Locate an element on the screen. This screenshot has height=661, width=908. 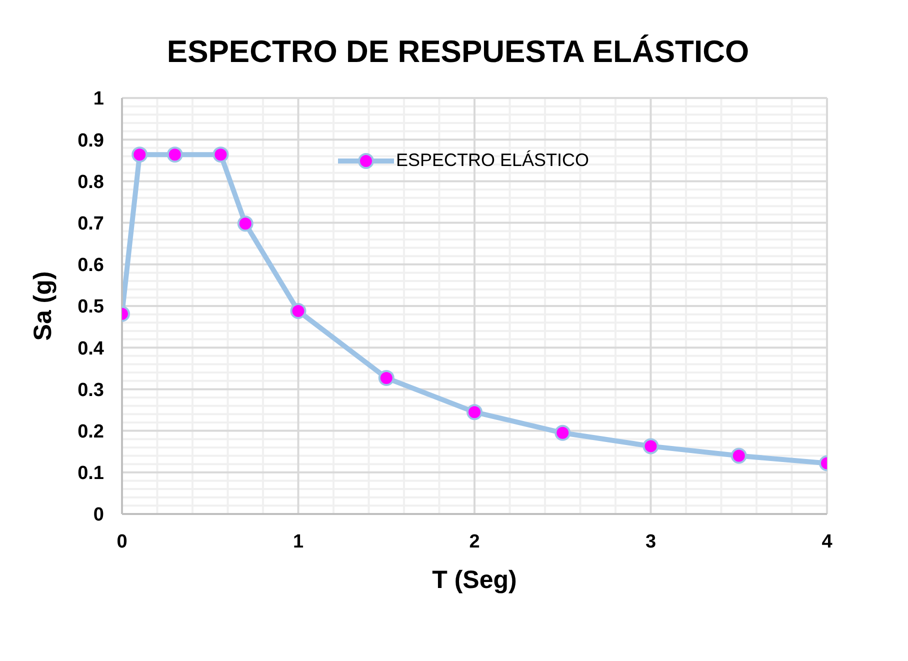
y-tick-label: 0 is located at coordinates (98, 515).